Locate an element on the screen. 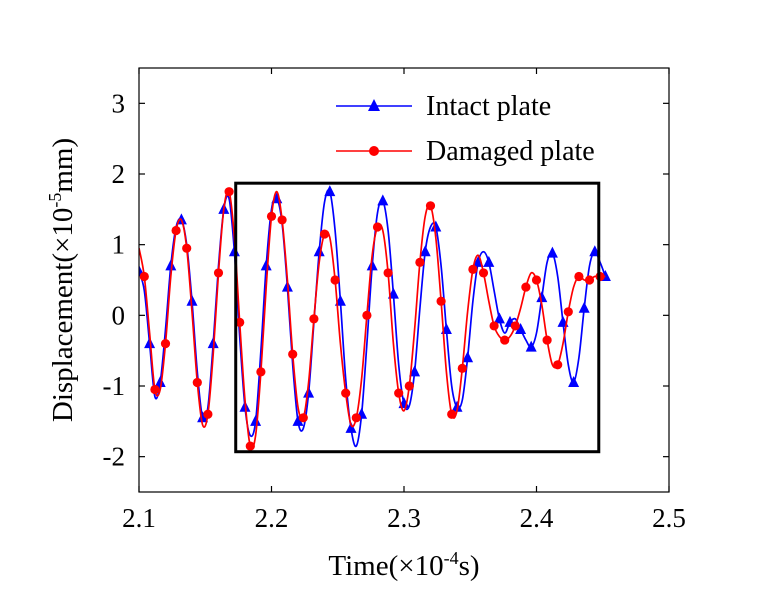 Image resolution: width=781 pixels, height=597 pixels. legend: Intact plate Damaged plate is located at coordinates (465, 129).